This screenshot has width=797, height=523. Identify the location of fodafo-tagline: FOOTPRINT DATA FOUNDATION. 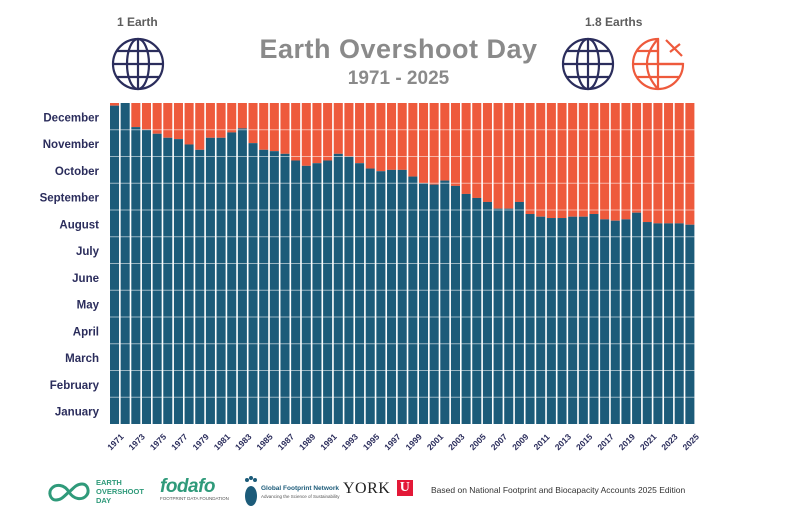
(194, 498).